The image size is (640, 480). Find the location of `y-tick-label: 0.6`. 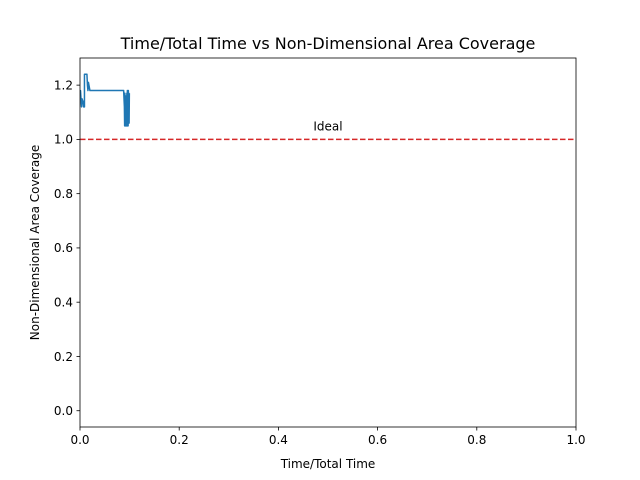

y-tick-label: 0.6 is located at coordinates (63, 248).